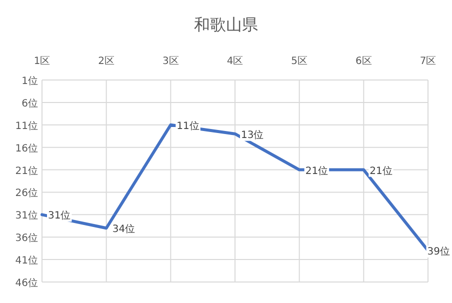 The image size is (452, 303). I want to click on y-tick-label: 41位, so click(26, 260).